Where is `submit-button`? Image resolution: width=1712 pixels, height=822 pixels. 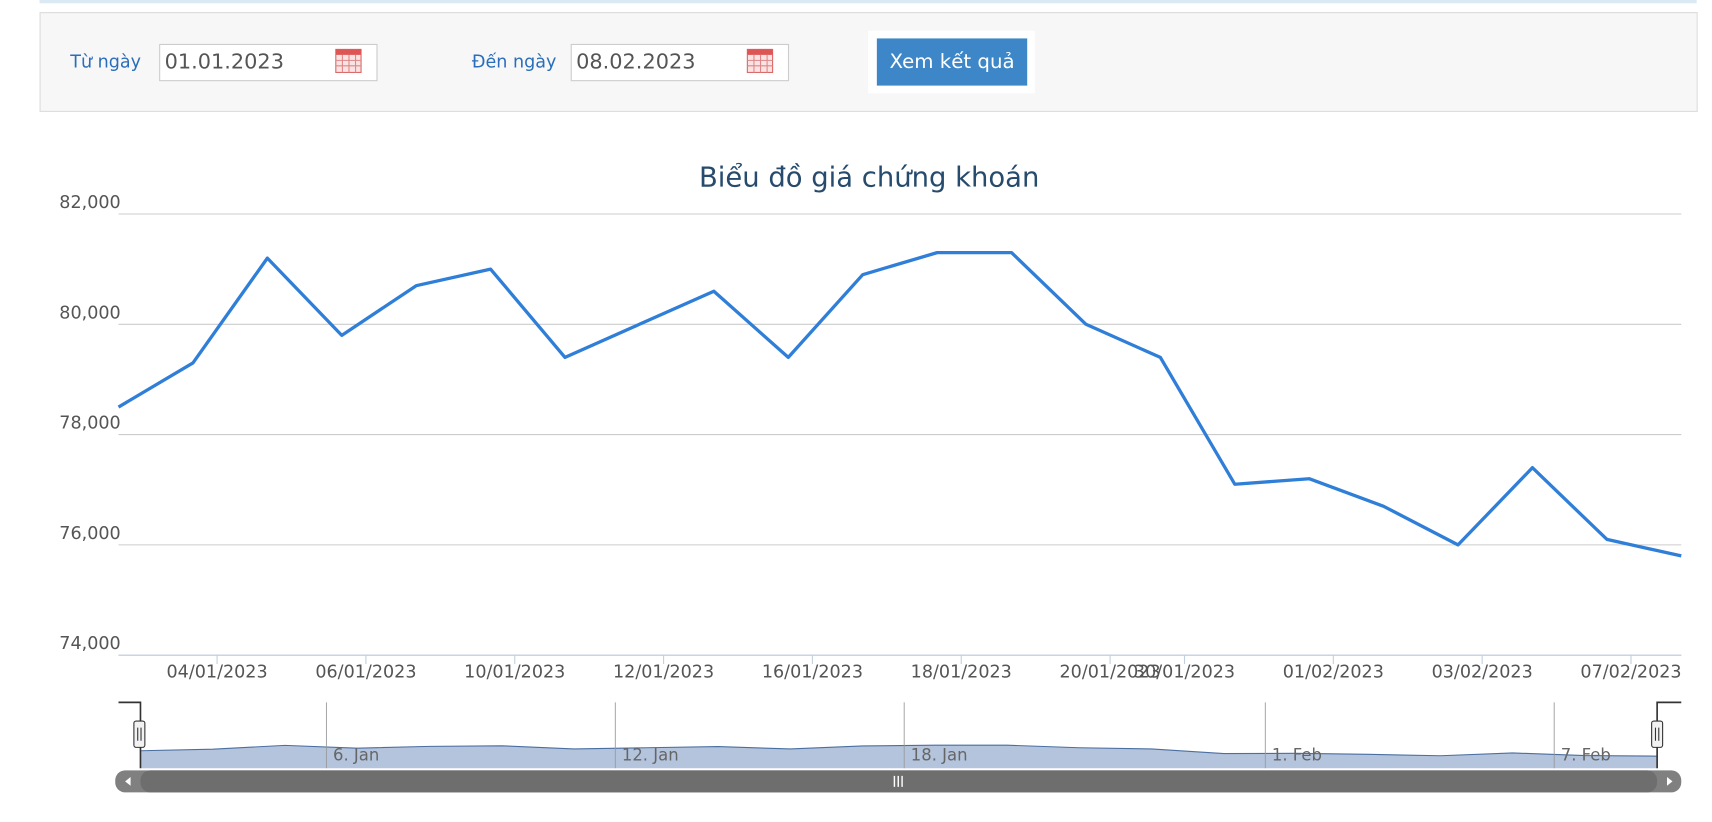 submit-button is located at coordinates (952, 62).